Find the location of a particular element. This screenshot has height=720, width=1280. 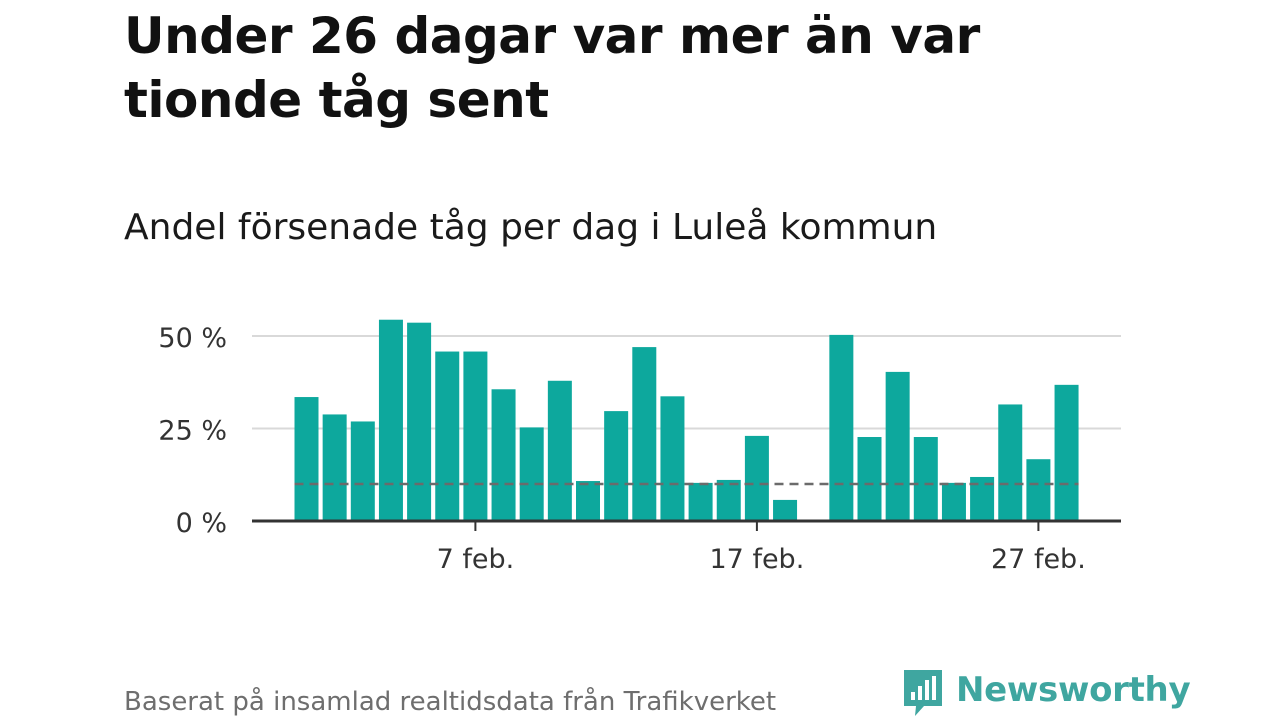

x-tick-label: 17 feb. is located at coordinates (757, 559).